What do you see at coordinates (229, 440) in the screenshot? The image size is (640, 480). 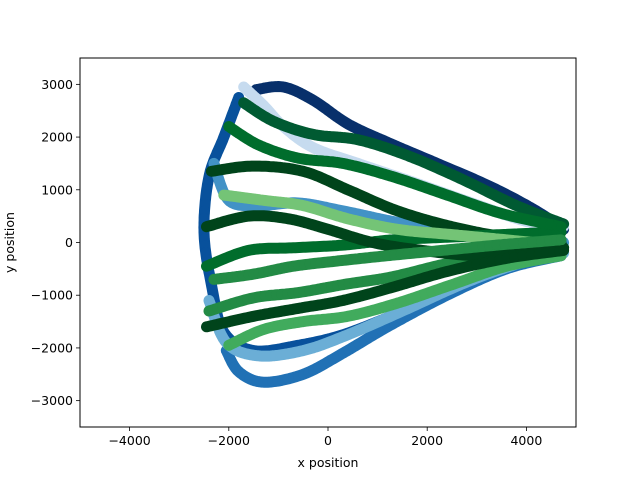 I see `x-tick-label: −2000` at bounding box center [229, 440].